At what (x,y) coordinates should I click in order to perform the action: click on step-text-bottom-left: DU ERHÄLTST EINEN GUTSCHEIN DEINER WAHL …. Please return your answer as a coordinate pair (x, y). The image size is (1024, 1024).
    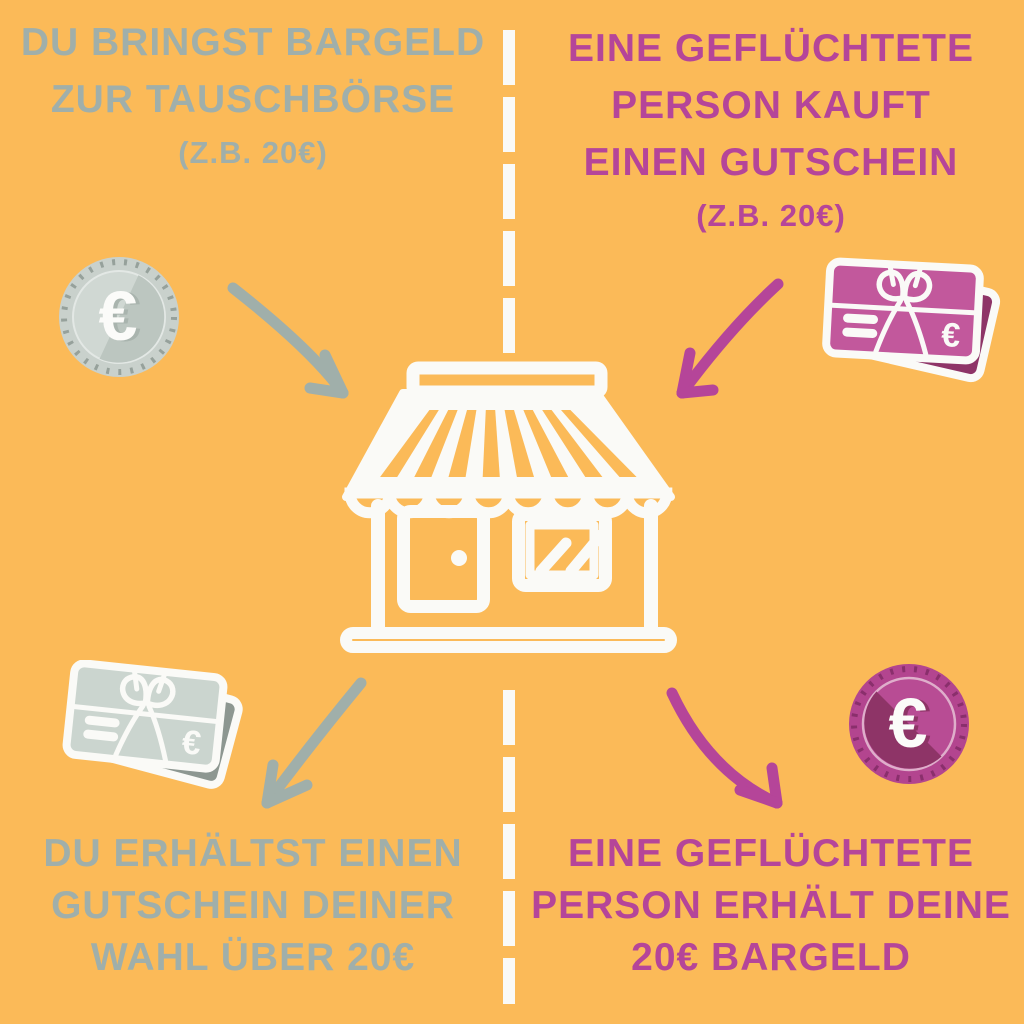
    Looking at the image, I should click on (253, 906).